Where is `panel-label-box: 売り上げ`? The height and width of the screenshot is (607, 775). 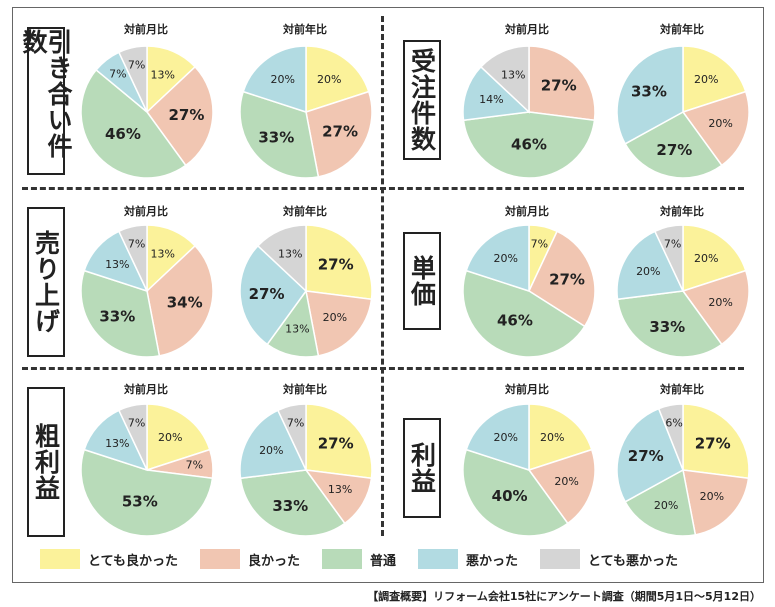 panel-label-box: 売り上げ is located at coordinates (46, 282).